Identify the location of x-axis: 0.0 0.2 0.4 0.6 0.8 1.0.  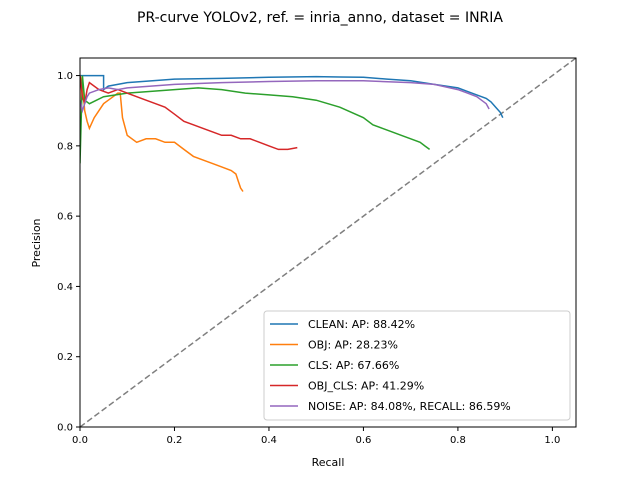
(316, 436).